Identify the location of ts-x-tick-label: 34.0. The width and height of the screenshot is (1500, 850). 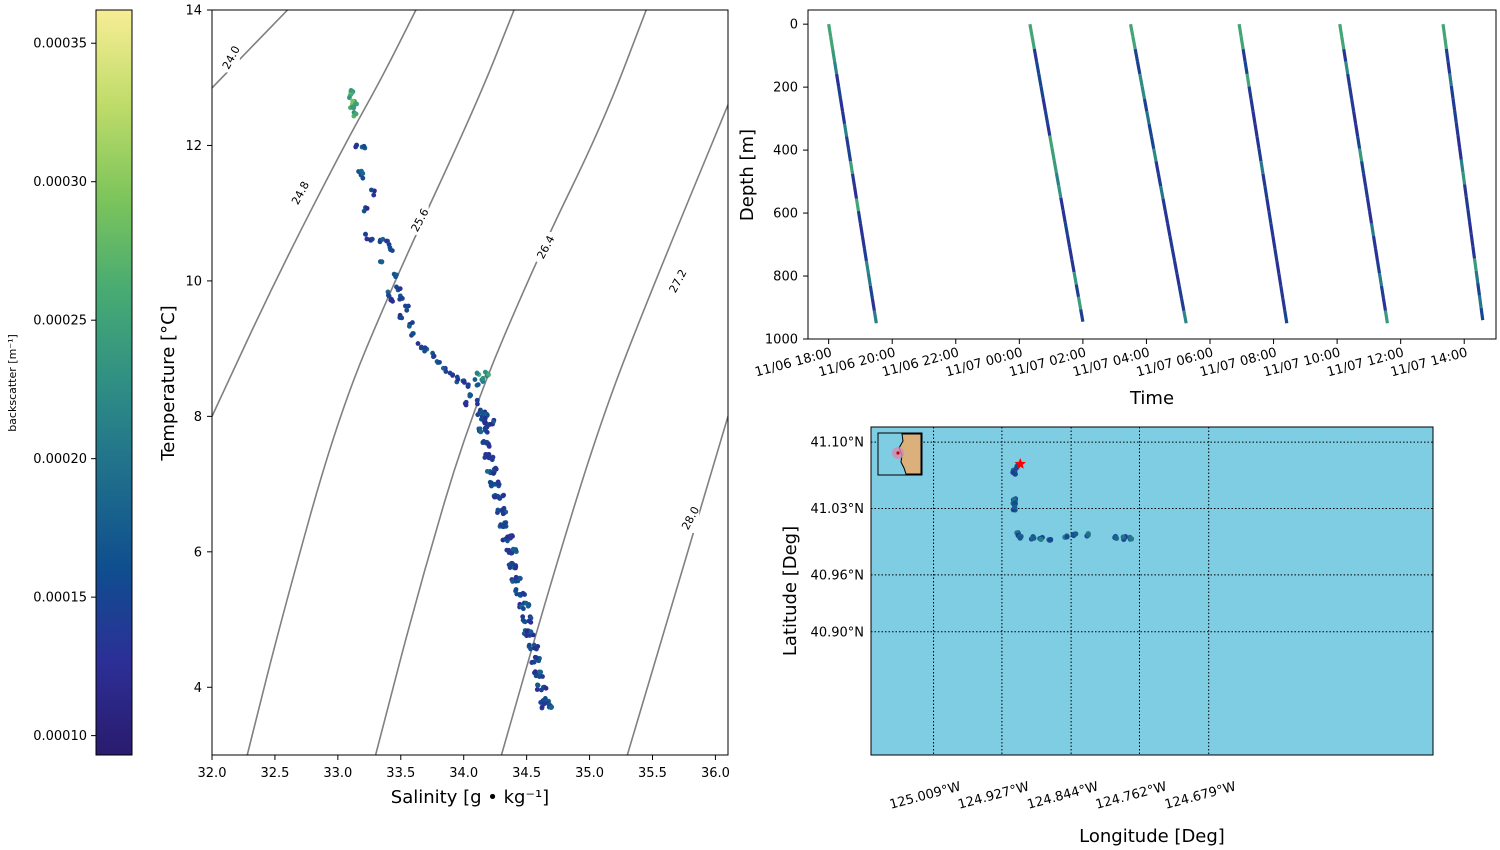
(463, 773).